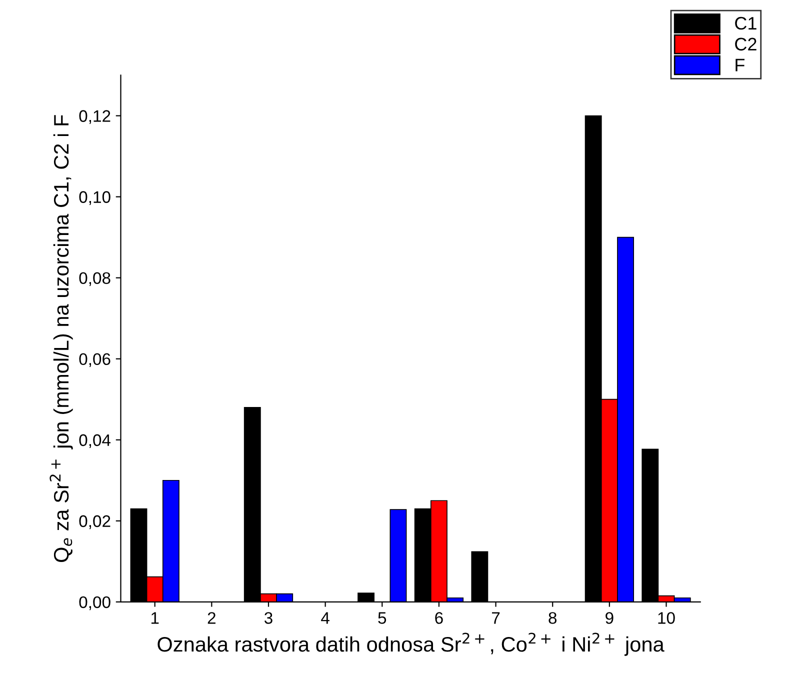 This screenshot has height=684, width=805. What do you see at coordinates (155, 618) in the screenshot?
I see `x-tick-label: 1` at bounding box center [155, 618].